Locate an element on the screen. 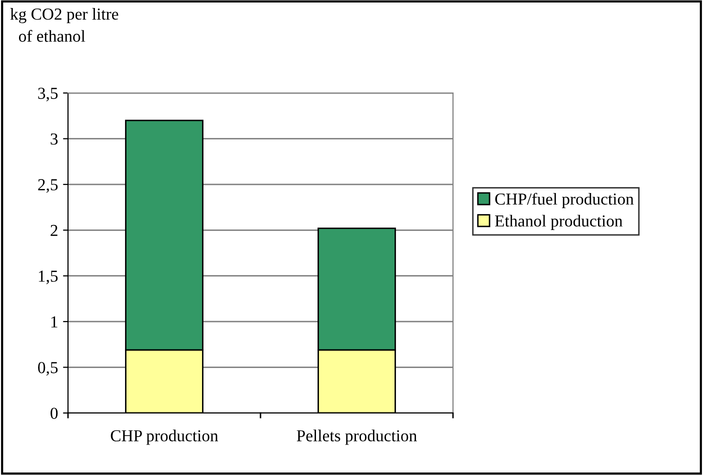 The image size is (703, 475). legend-label: CHP/fuel production is located at coordinates (564, 200).